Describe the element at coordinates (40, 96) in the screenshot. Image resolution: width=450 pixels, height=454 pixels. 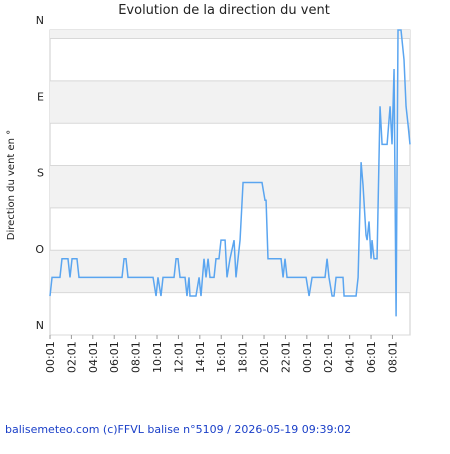
I see `y-tick-label: E` at that location.